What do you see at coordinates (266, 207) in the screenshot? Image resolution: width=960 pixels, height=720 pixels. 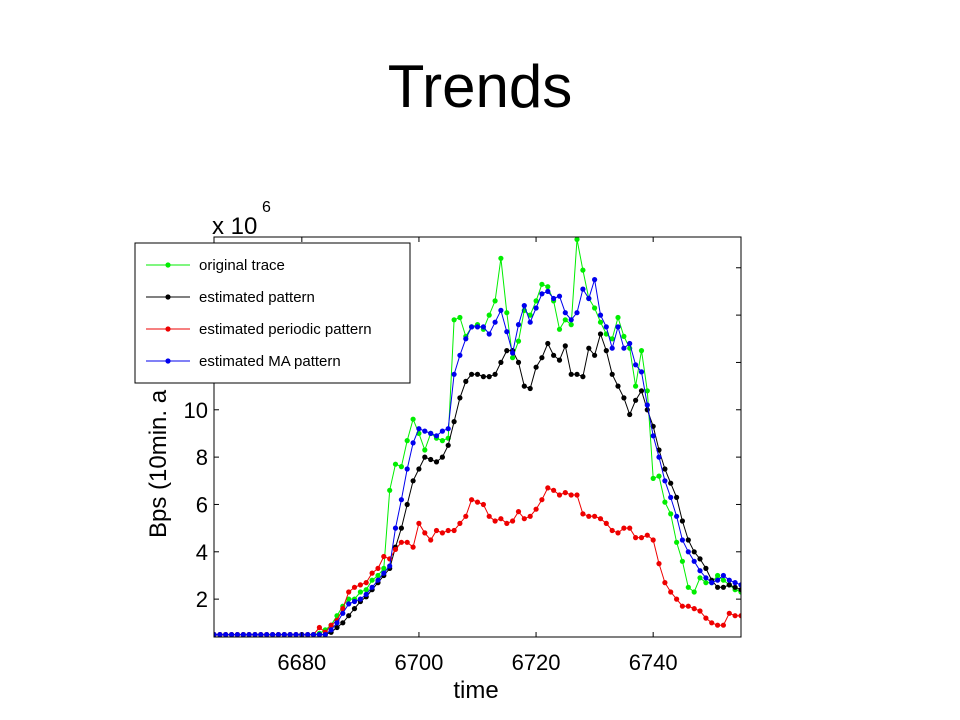 I see `y-multiplier-exponent: 6` at bounding box center [266, 207].